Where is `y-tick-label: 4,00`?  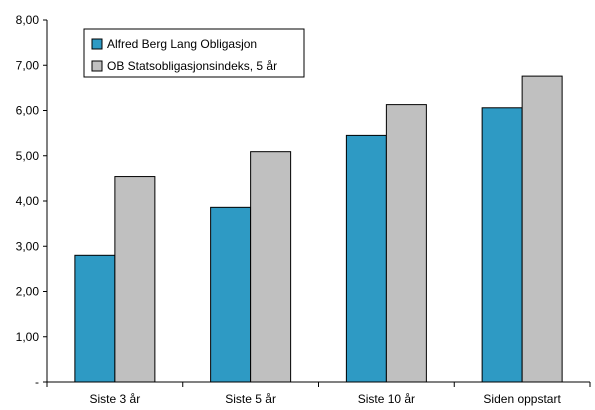 y-tick-label: 4,00 is located at coordinates (28, 201).